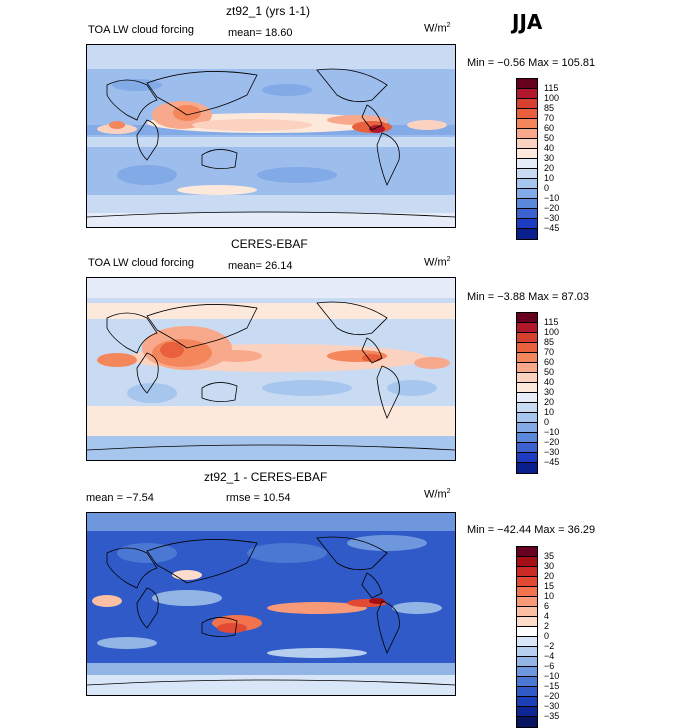 This screenshot has width=700, height=728. Describe the element at coordinates (437, 494) in the screenshot. I see `panel3-units-label: W/m2` at that location.